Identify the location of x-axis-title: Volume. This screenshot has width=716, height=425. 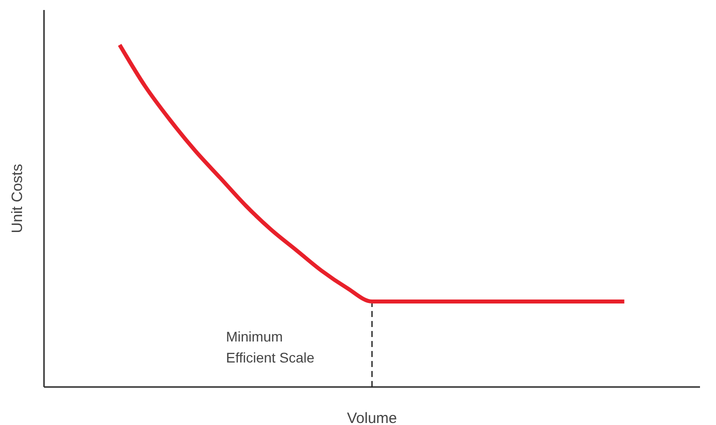
(372, 417).